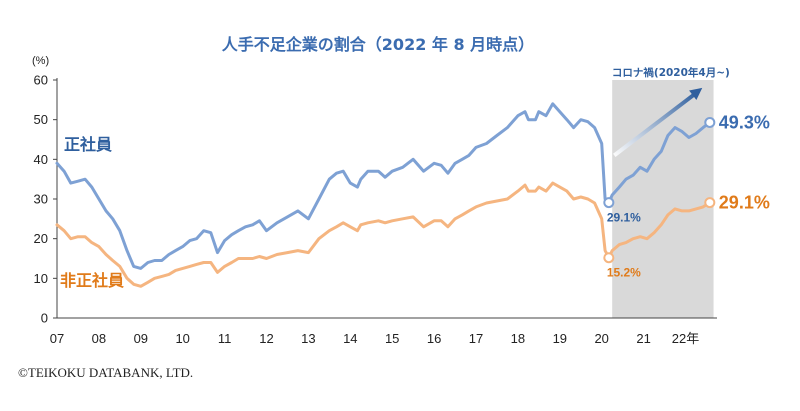  I want to click on x-tick-label: 17, so click(476, 338).